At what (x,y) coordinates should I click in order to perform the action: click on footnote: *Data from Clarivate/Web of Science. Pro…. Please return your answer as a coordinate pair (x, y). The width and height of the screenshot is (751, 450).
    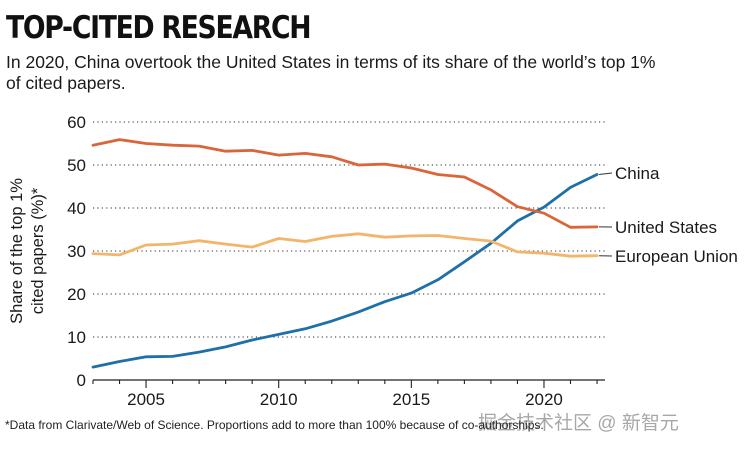
    Looking at the image, I should click on (274, 425).